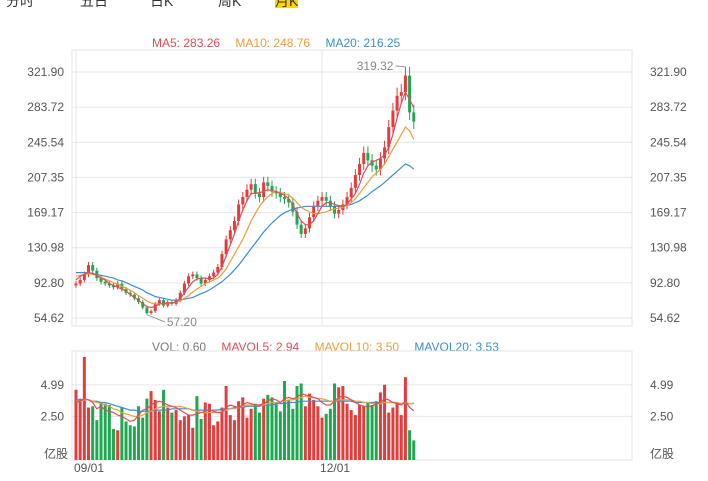  Describe the element at coordinates (49, 283) in the screenshot. I see `price-tick-left: 92.80` at that location.